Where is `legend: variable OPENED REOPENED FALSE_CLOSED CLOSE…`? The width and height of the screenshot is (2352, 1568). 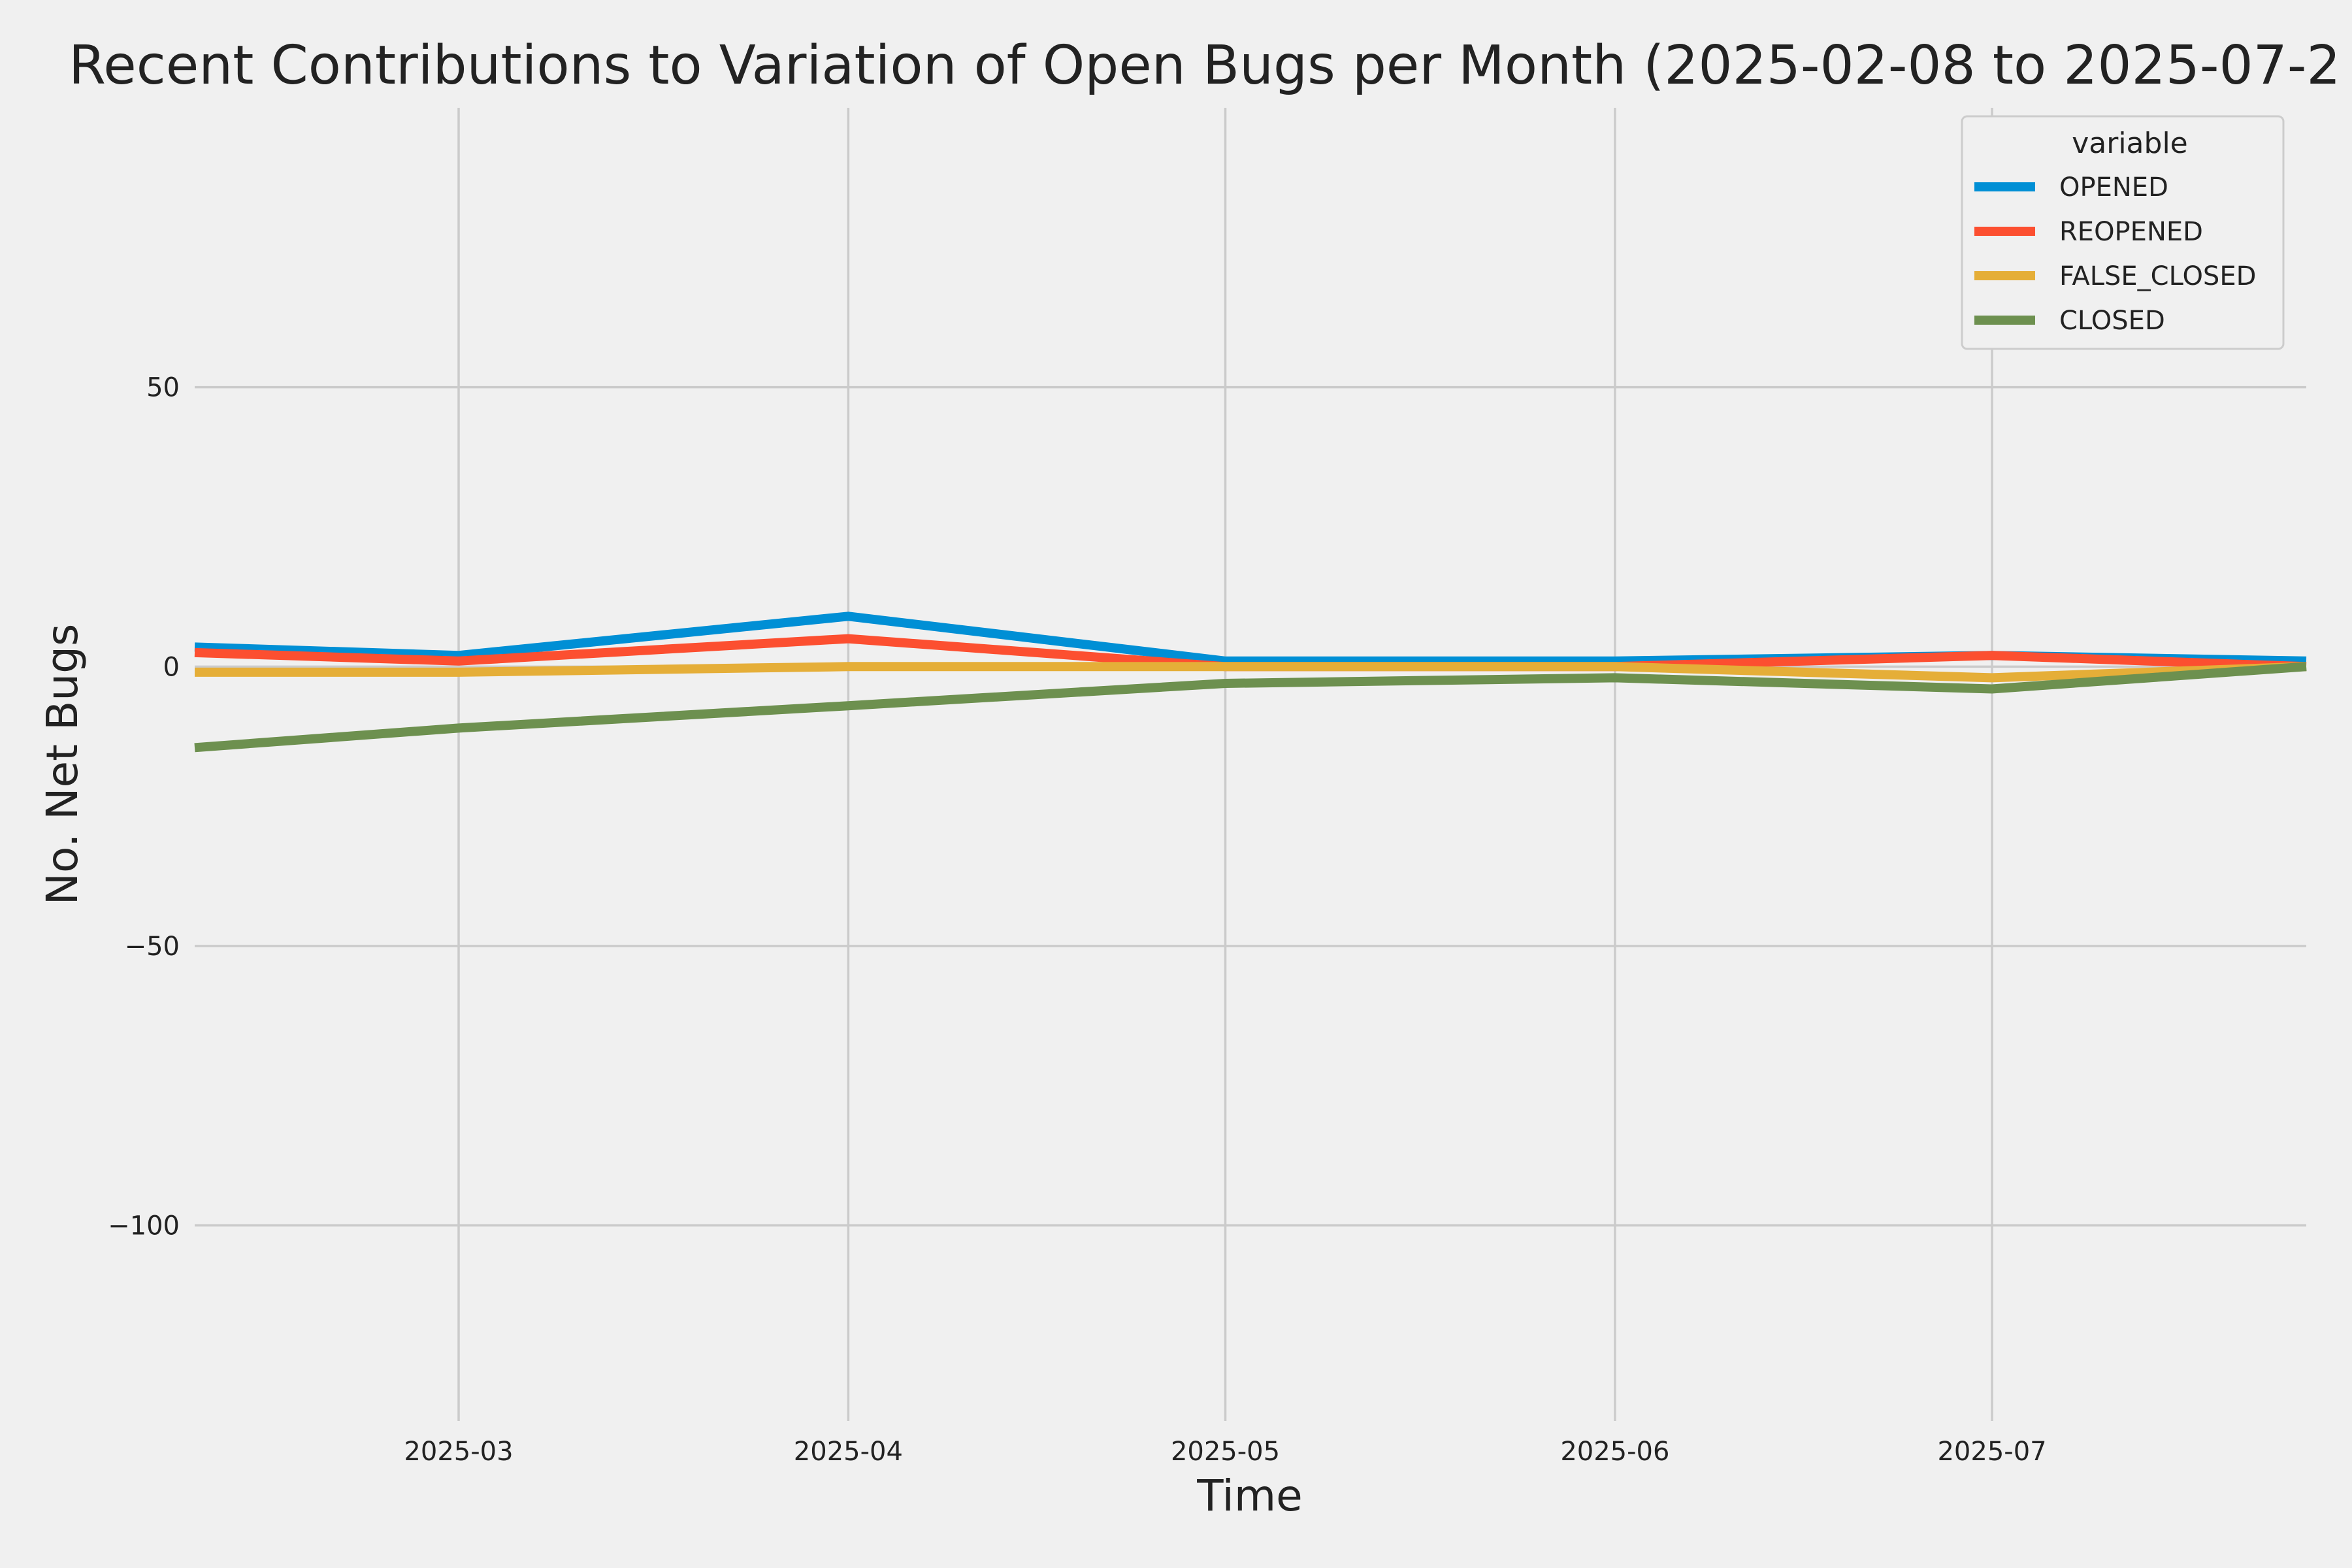 legend: variable OPENED REOPENED FALSE_CLOSED CLOSE… is located at coordinates (2123, 232).